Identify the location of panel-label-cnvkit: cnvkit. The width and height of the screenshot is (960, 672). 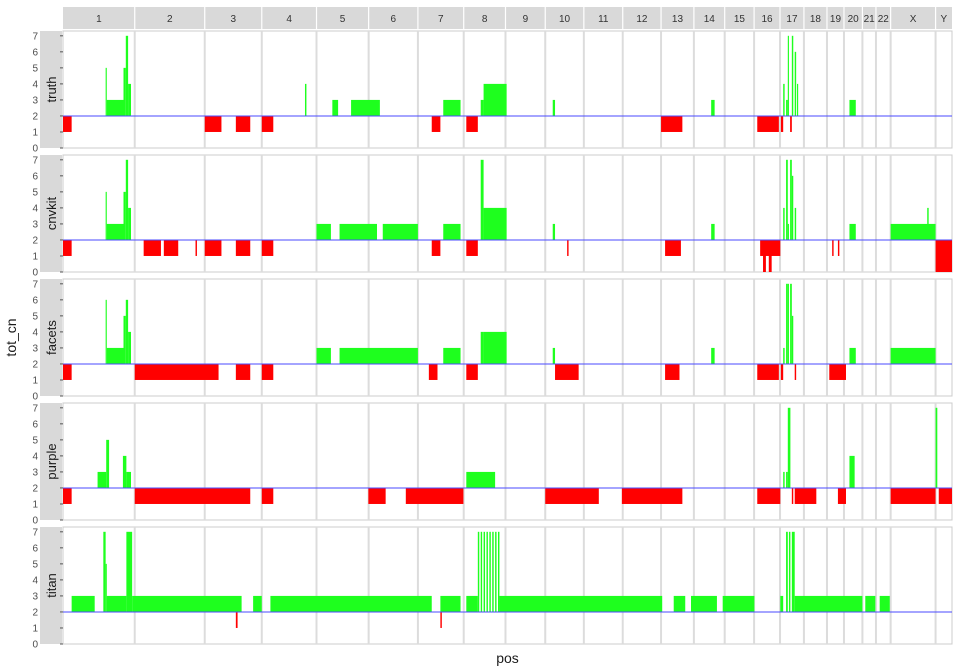
(51, 213).